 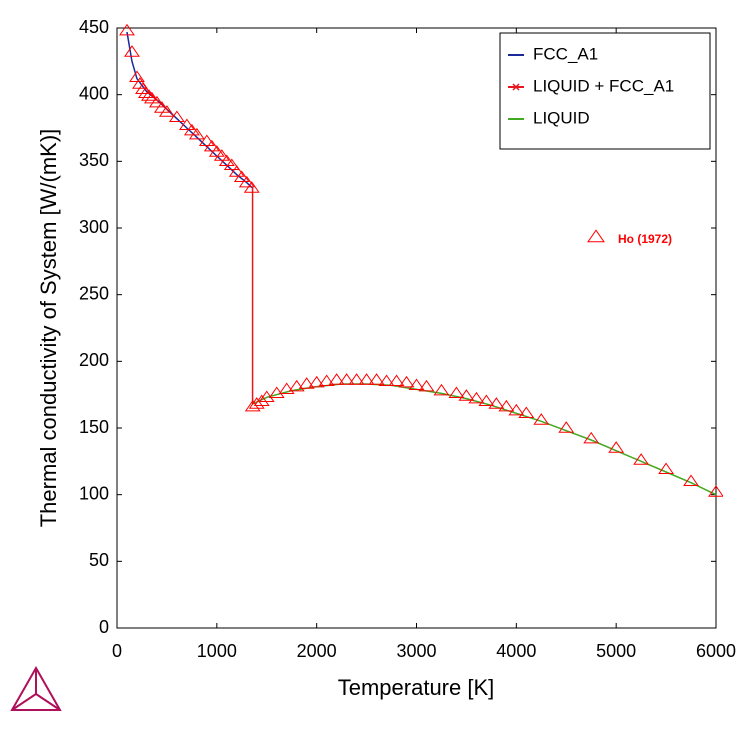 I want to click on y-tick-label: 300, so click(x=94, y=227).